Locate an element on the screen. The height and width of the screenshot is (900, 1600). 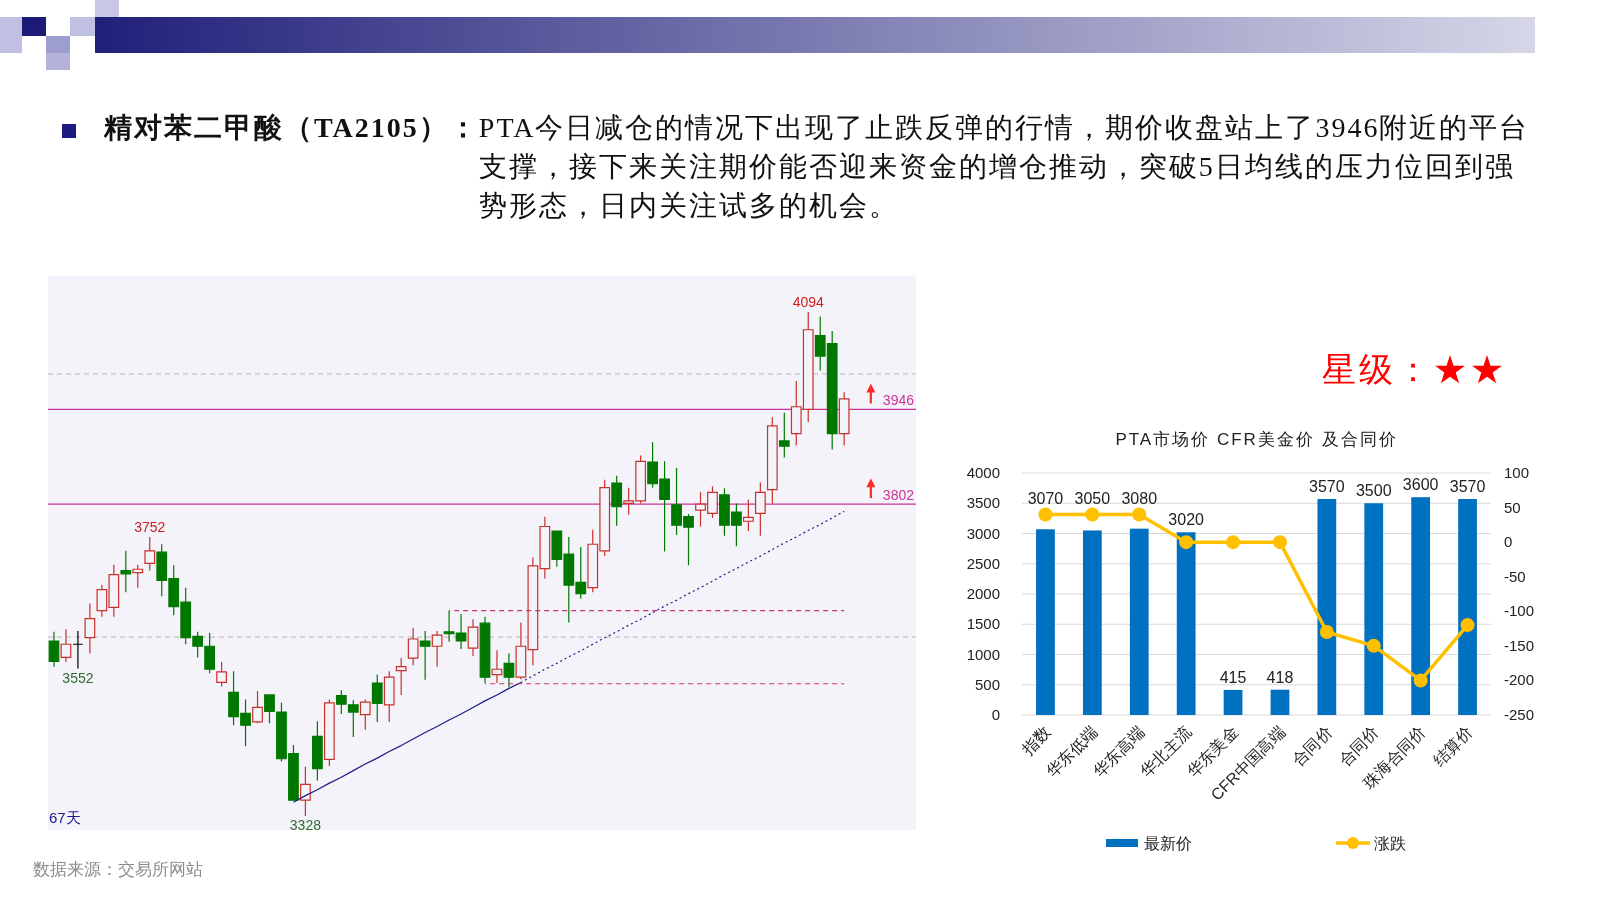
y-tick-label: 2500 is located at coordinates (983, 563).